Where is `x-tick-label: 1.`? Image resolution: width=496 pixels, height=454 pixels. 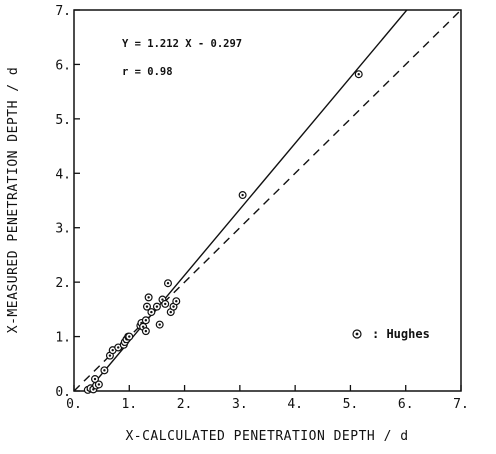 x-tick-label: 1. is located at coordinates (129, 404).